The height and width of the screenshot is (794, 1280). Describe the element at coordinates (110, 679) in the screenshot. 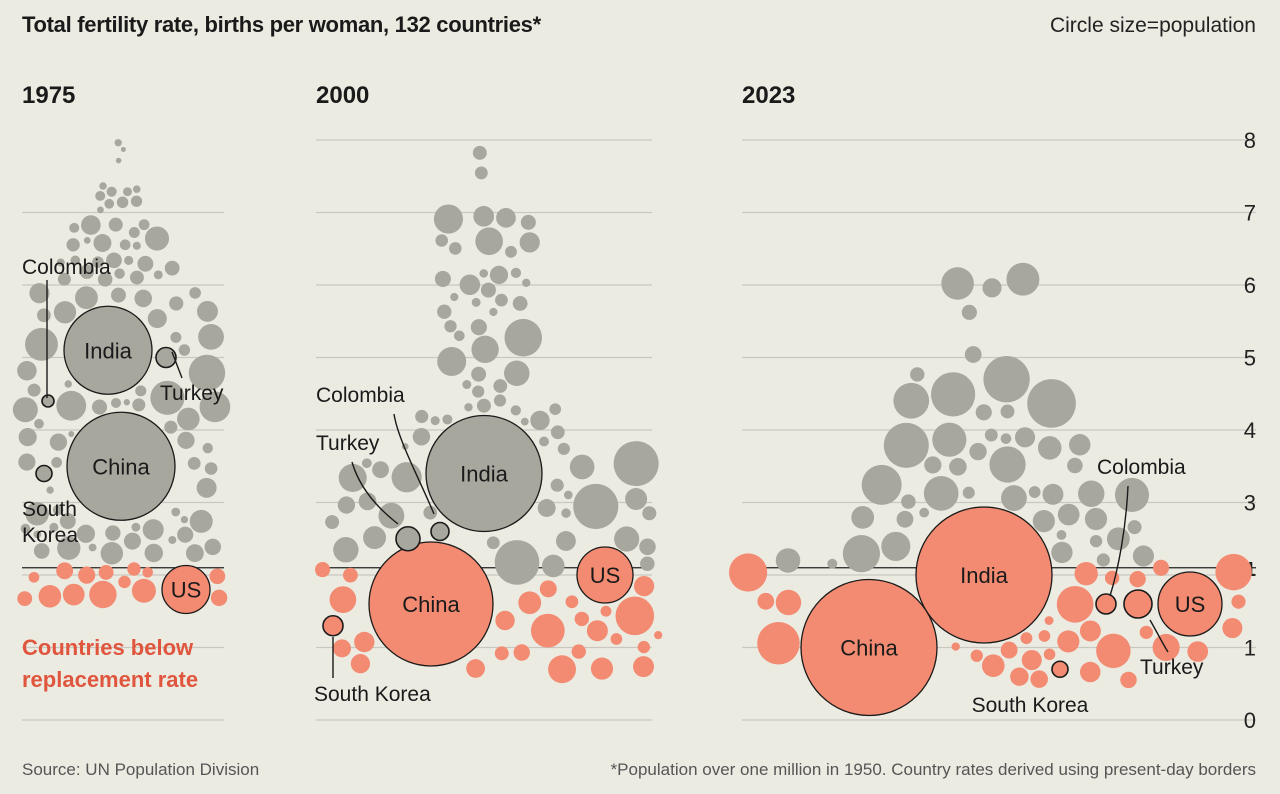

I see `legend-below-text: replacement rate` at that location.